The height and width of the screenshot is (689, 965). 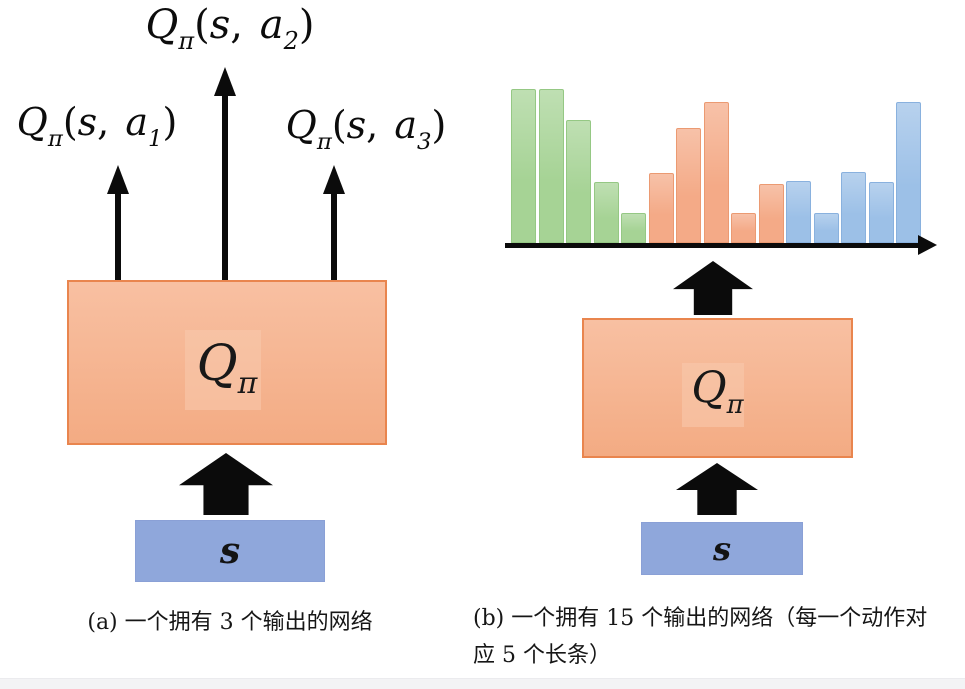 I want to click on math-sub-3: 3, so click(x=424, y=141).